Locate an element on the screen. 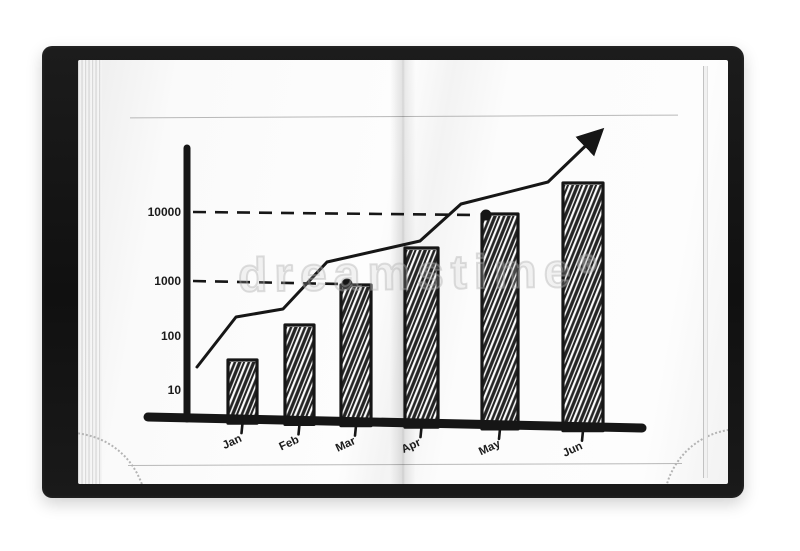 The image size is (800, 551). x-tick-label: Mar is located at coordinates (346, 445).